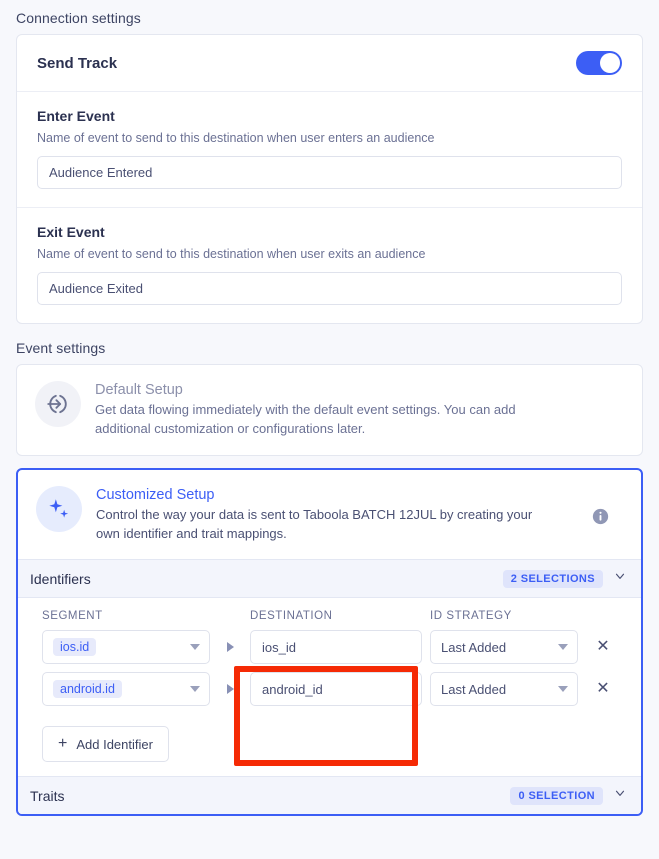 This screenshot has width=659, height=859. What do you see at coordinates (329, 63) in the screenshot?
I see `send-track-row: Send Track` at bounding box center [329, 63].